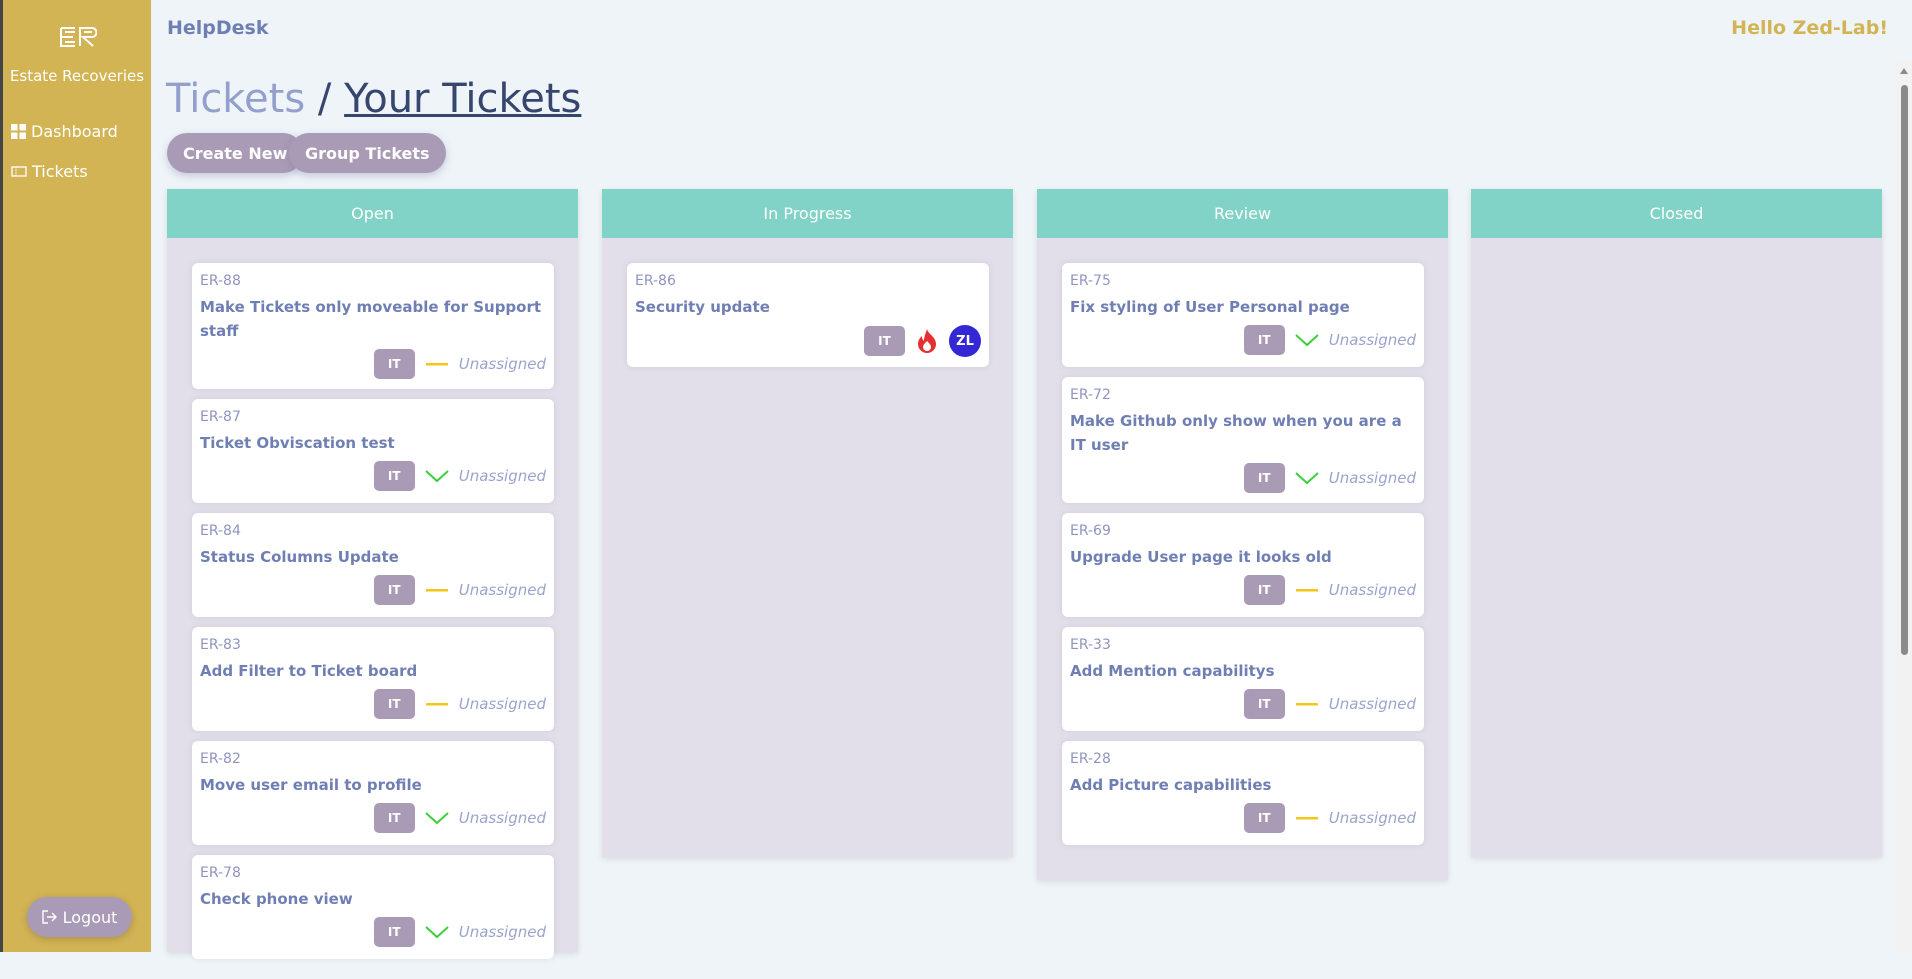 The width and height of the screenshot is (1912, 979). What do you see at coordinates (220, 873) in the screenshot?
I see `ticket-id: ER-78` at bounding box center [220, 873].